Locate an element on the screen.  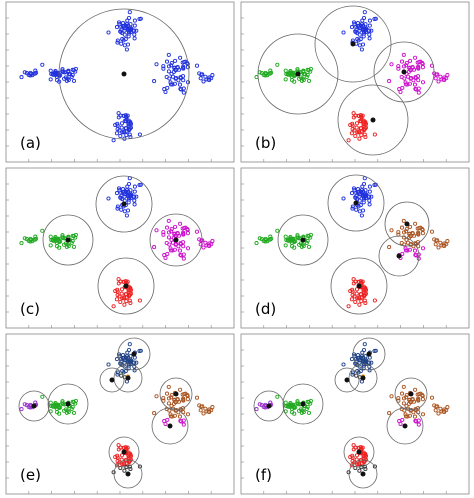
panel-label: (c) is located at coordinates (30, 309).